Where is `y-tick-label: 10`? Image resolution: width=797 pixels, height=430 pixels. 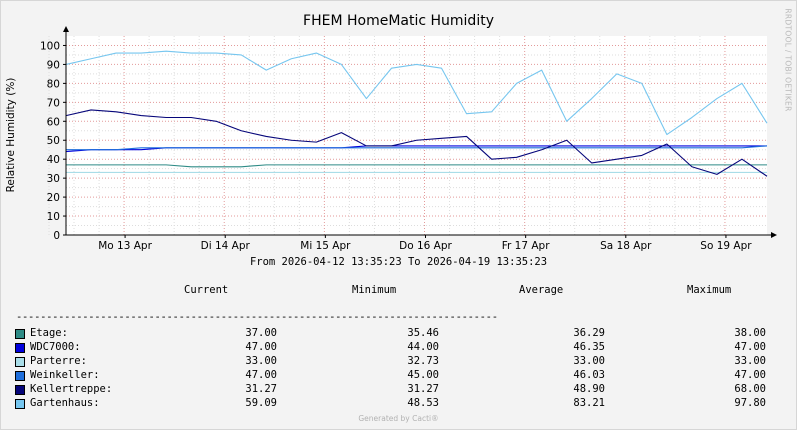 y-tick-label: 10 is located at coordinates (53, 217).